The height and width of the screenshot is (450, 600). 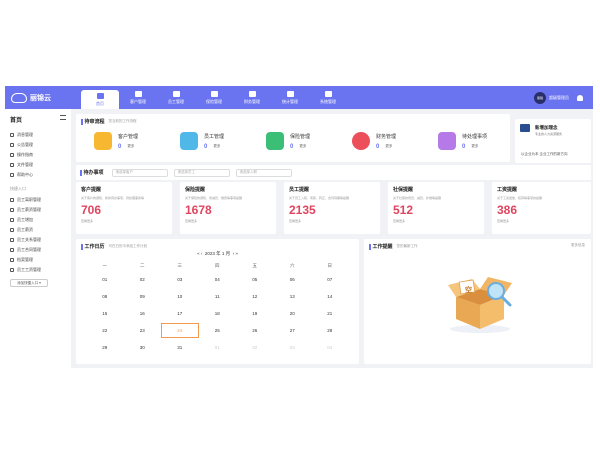 What do you see at coordinates (525, 128) in the screenshot?
I see `company-logo-icon` at bounding box center [525, 128].